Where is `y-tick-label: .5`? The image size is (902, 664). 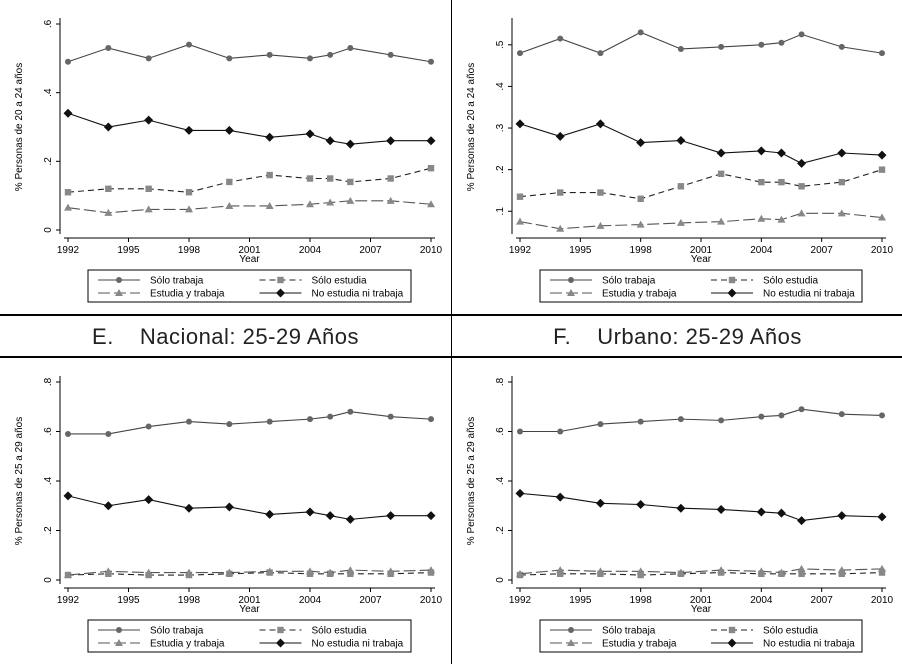
y-tick-label: .5 is located at coordinates (500, 44).